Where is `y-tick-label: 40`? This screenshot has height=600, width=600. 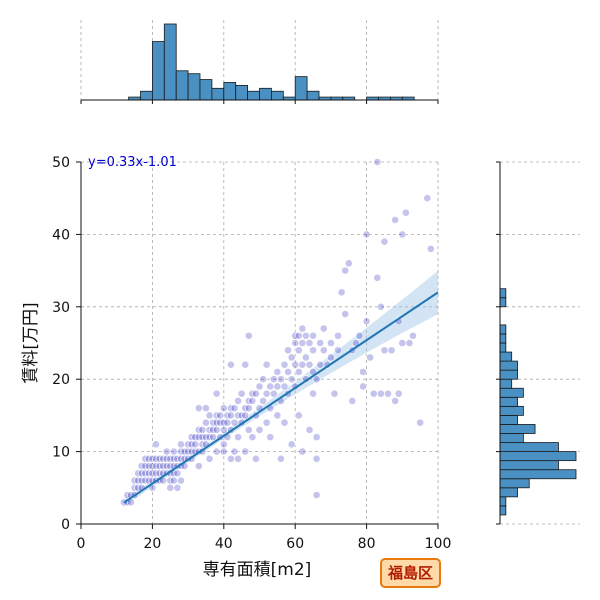 y-tick-label: 40 is located at coordinates (61, 235).